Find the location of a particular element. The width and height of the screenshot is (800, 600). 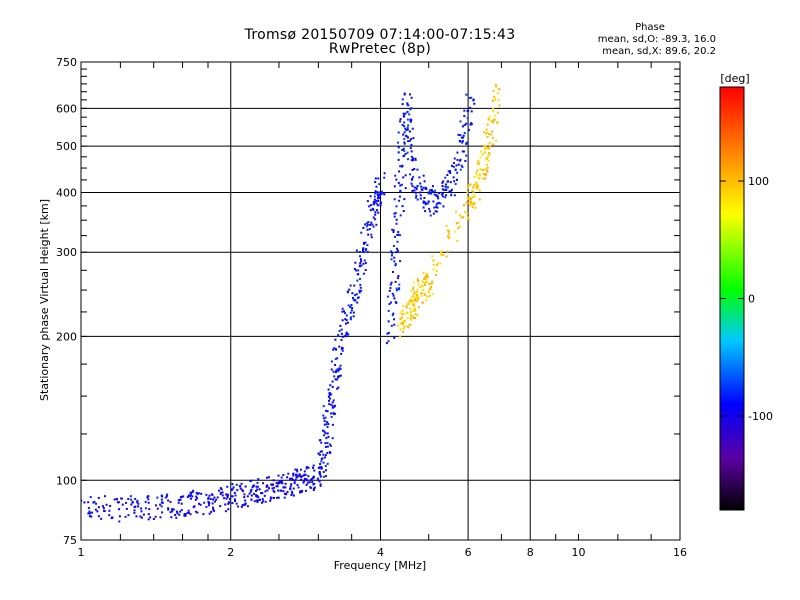

stats-heading: Phase is located at coordinates (650, 27).